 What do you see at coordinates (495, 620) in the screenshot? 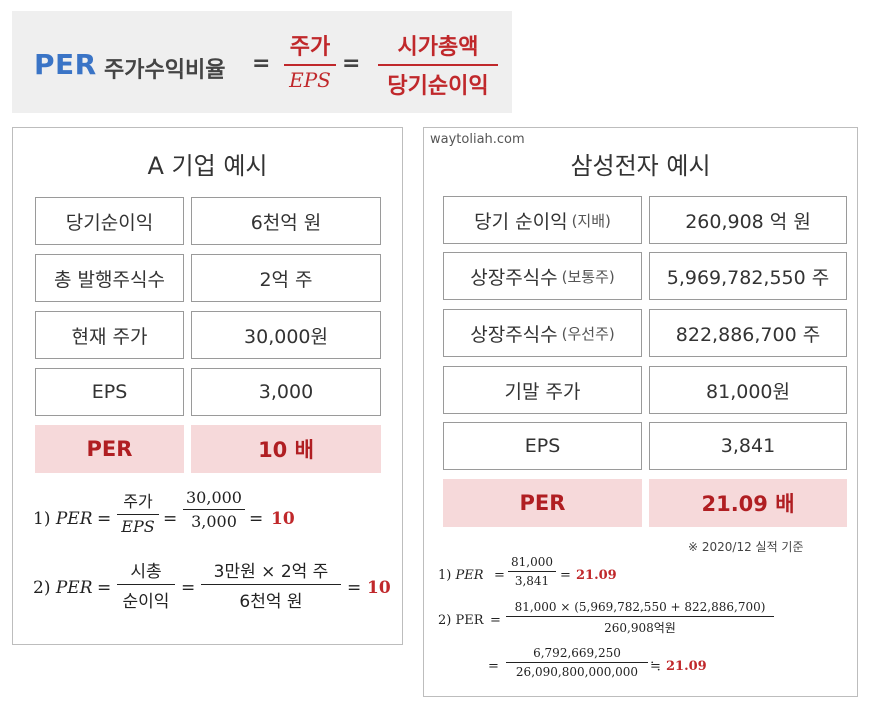
I see `b-f2-eq-1: =` at bounding box center [495, 620].